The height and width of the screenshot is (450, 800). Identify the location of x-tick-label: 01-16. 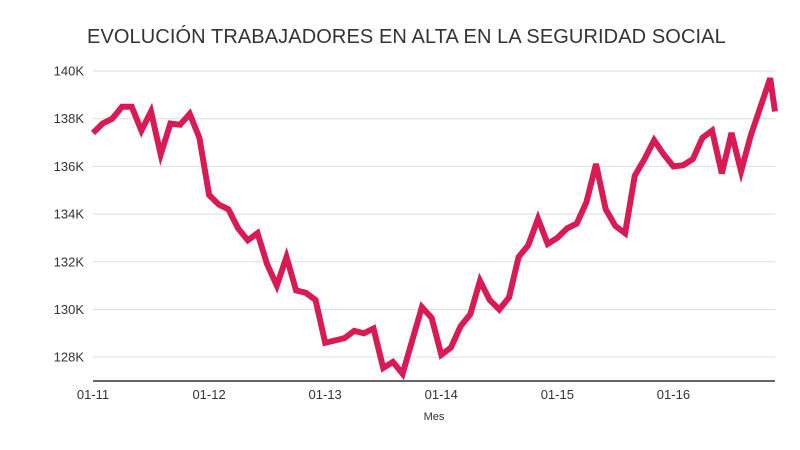
(673, 394).